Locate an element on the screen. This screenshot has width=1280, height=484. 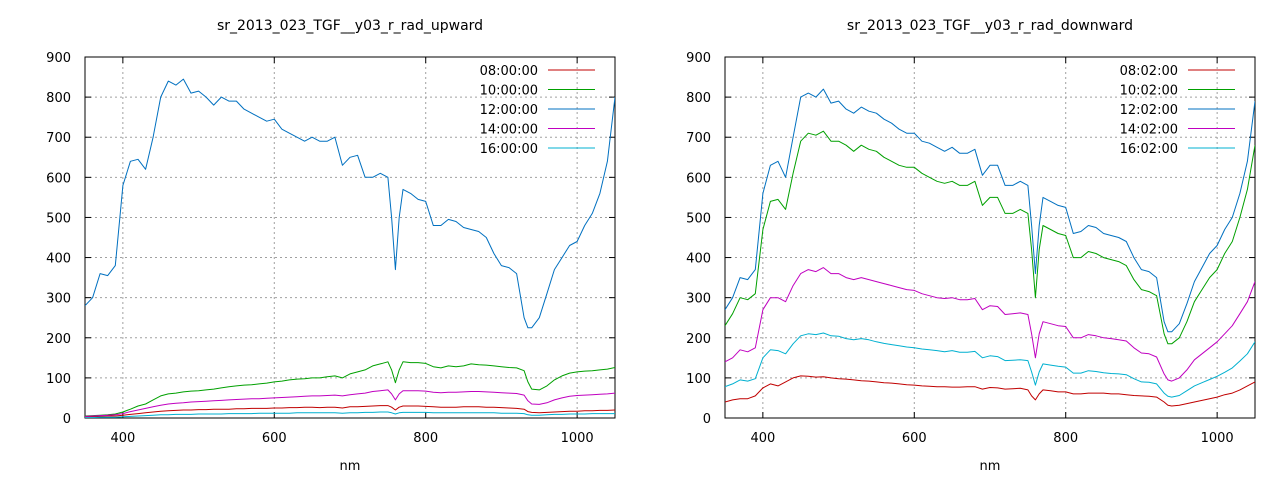
chart-1-x-tick-label: 400 is located at coordinates (122, 438).